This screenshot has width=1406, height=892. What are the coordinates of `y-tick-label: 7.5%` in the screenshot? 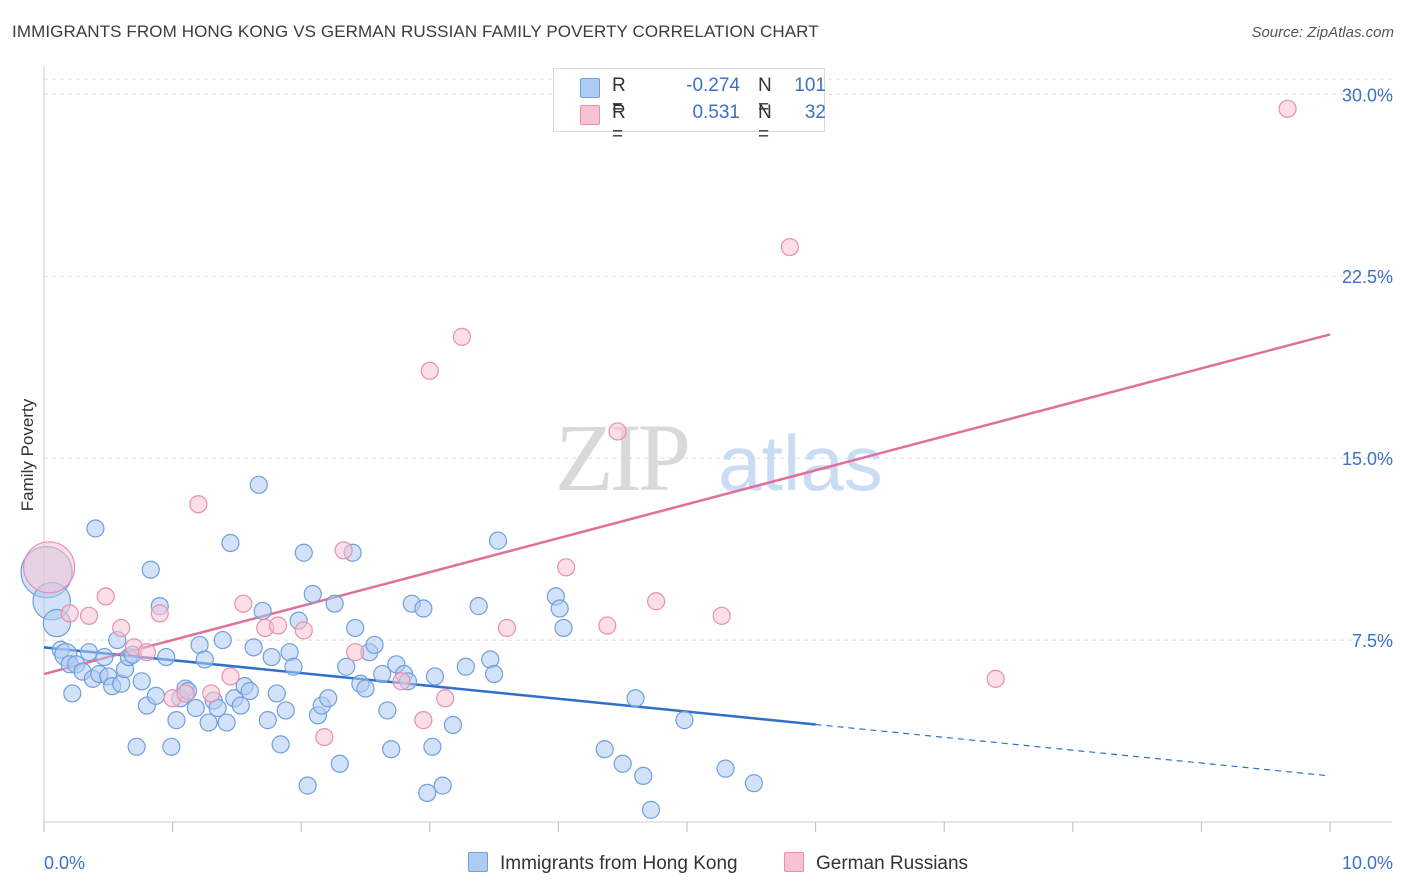 It's located at (1372, 641).